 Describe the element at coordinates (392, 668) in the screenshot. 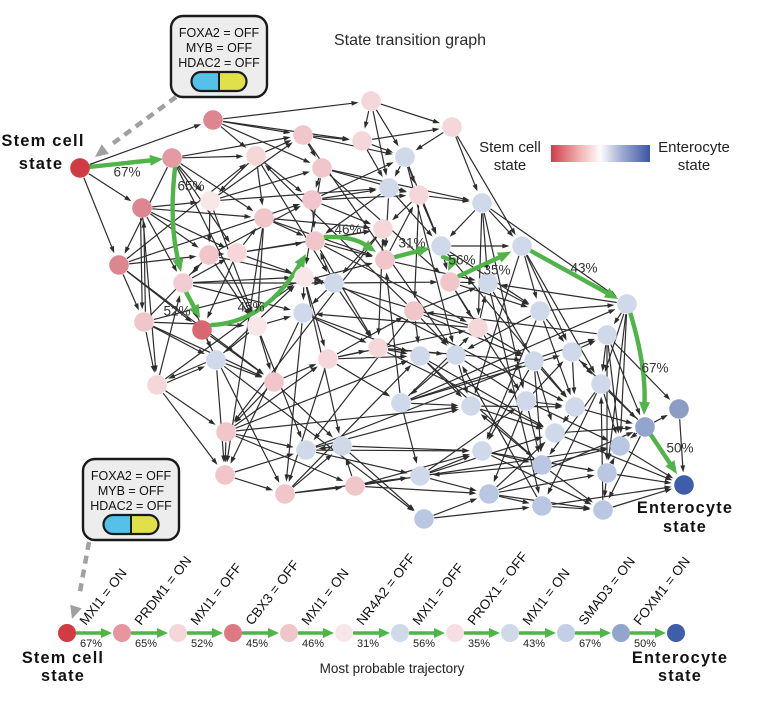

I see `svg-text: Most probable trajectory` at that location.